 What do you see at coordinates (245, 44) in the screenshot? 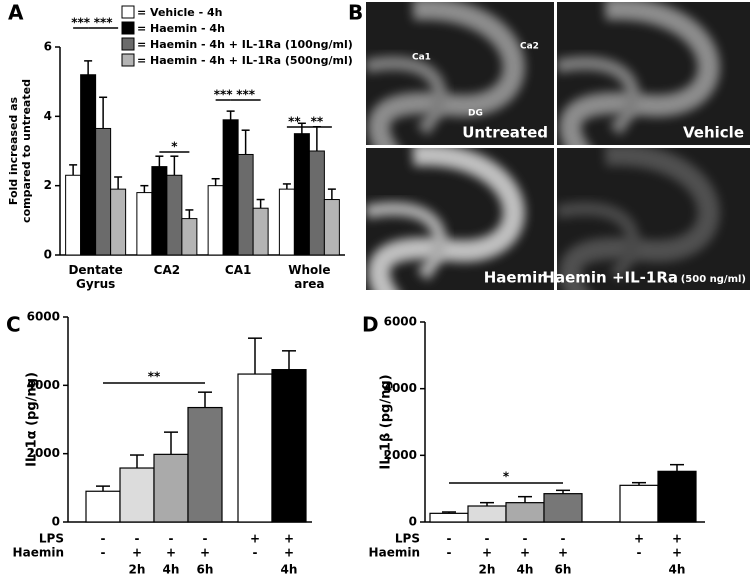
I see `legend-label: = Haemin - 4h + IL-1Ra (100ng/ml)` at bounding box center [245, 44].